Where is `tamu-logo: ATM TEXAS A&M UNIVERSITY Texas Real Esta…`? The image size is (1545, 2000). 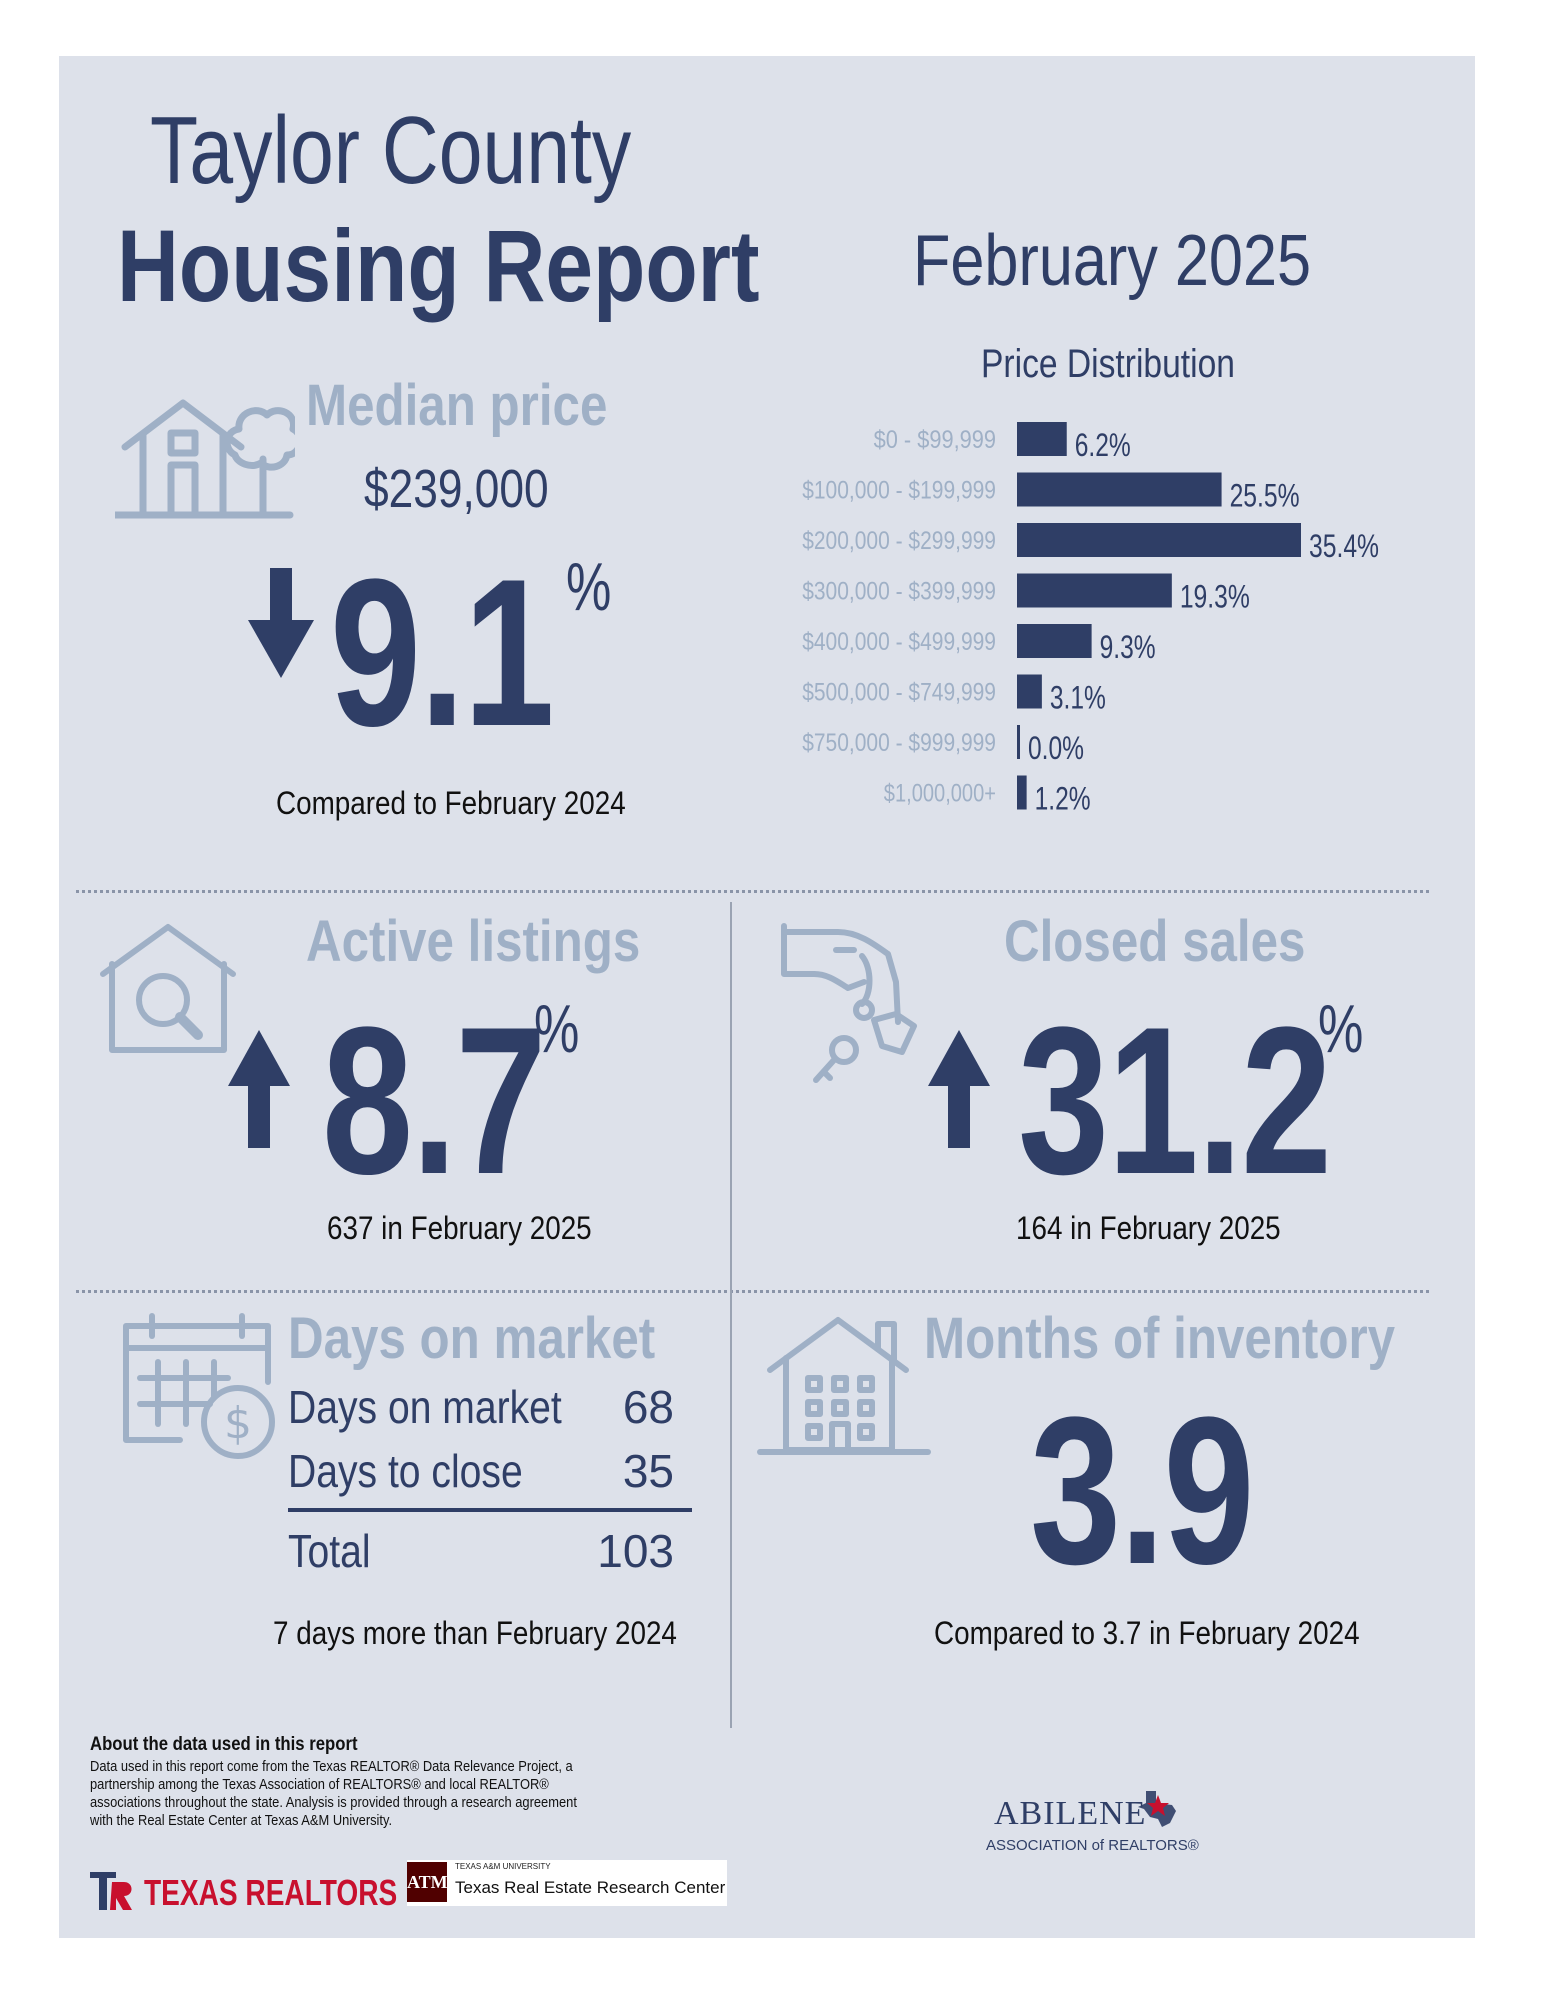 tamu-logo: ATM TEXAS A&M UNIVERSITY Texas Real Esta… is located at coordinates (567, 1883).